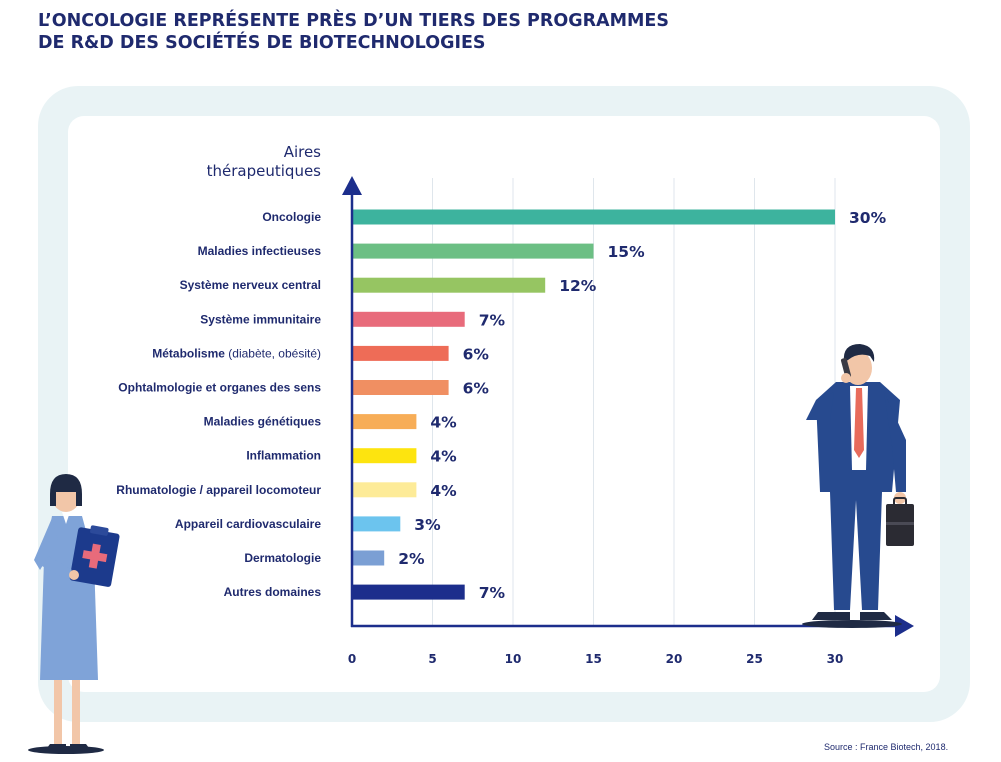 This screenshot has width=1001, height=762. I want to click on x-tick-label-30: 30, so click(835, 659).